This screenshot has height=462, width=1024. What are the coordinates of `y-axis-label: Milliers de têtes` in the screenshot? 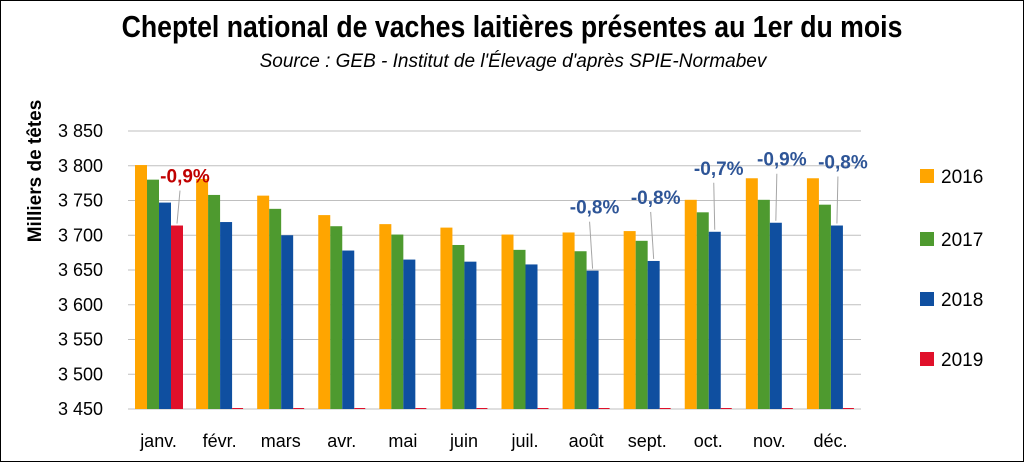 It's located at (35, 171).